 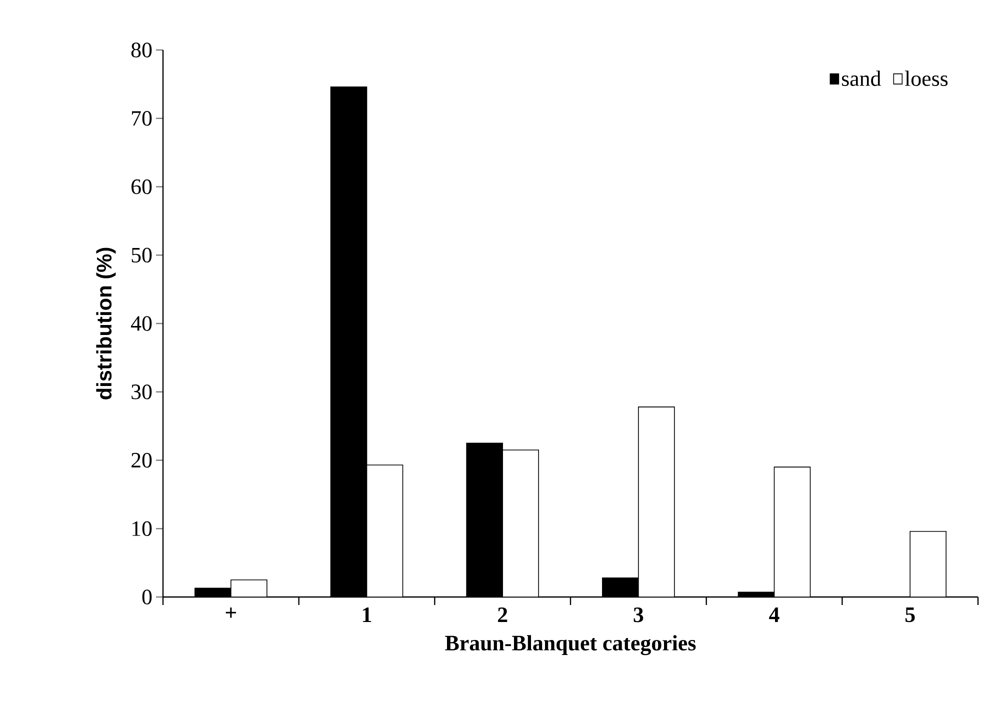 I want to click on x-tick-label: 1, so click(x=367, y=615).